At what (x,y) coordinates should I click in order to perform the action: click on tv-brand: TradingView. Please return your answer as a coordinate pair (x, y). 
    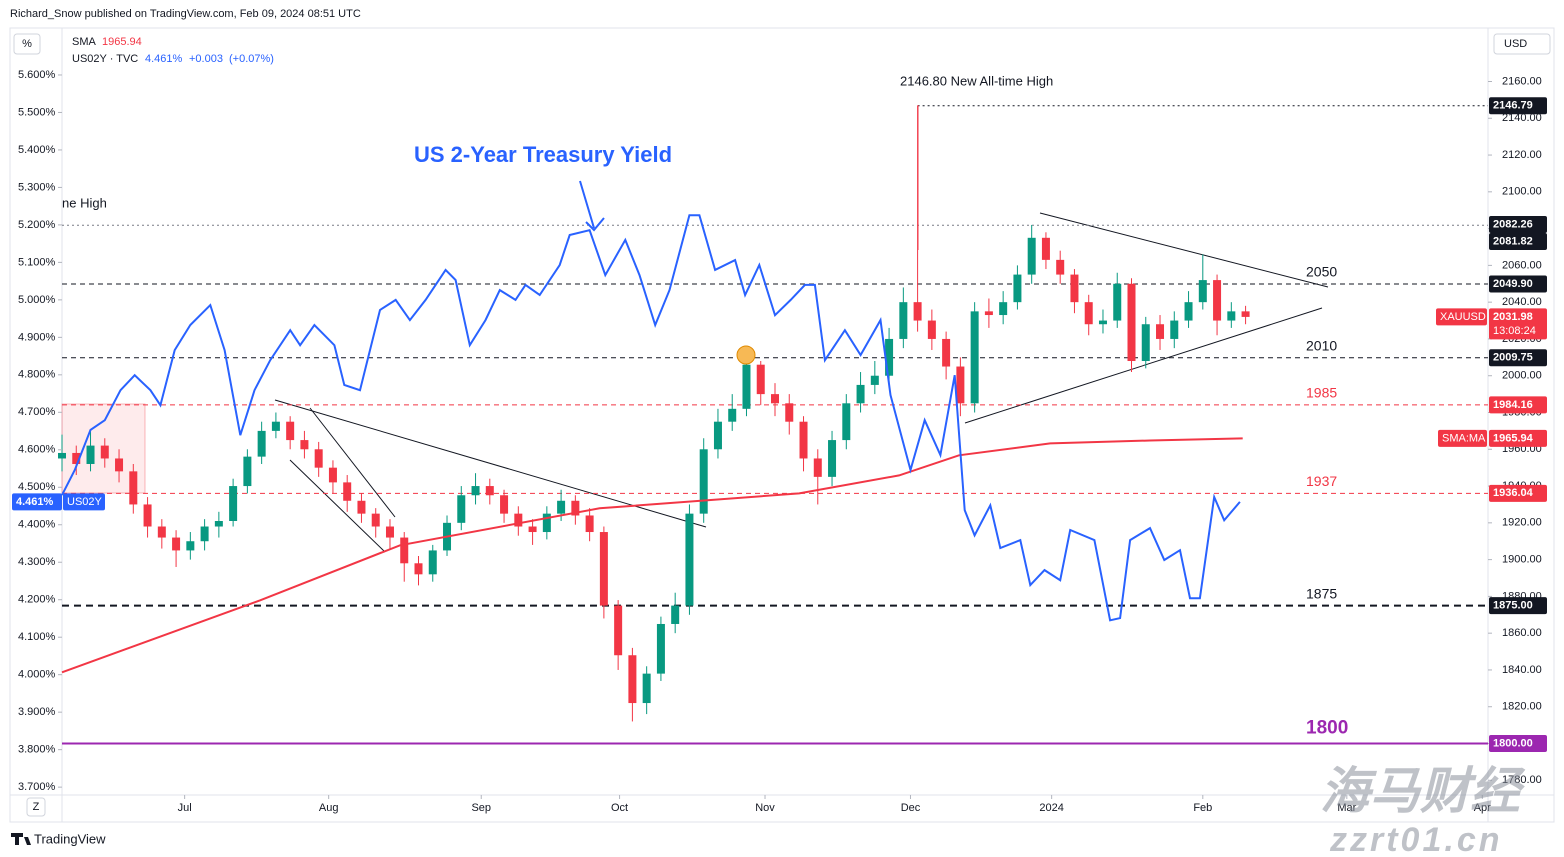
    Looking at the image, I should click on (70, 838).